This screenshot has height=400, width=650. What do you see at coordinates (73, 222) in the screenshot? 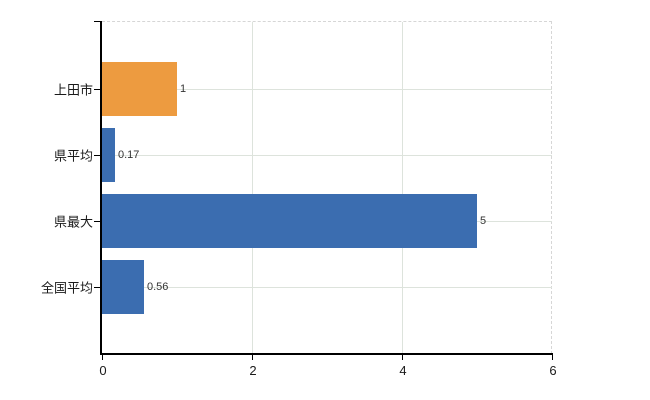
I see `category-label: 県最大` at bounding box center [73, 222].